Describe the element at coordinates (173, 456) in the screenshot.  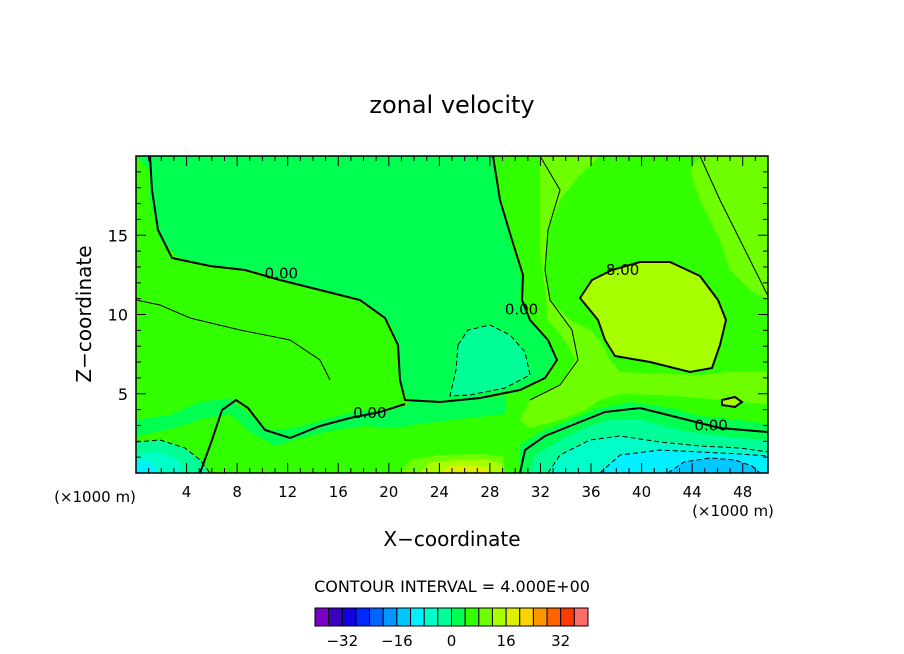
I see `contour-line-neg-dashed-left` at that location.